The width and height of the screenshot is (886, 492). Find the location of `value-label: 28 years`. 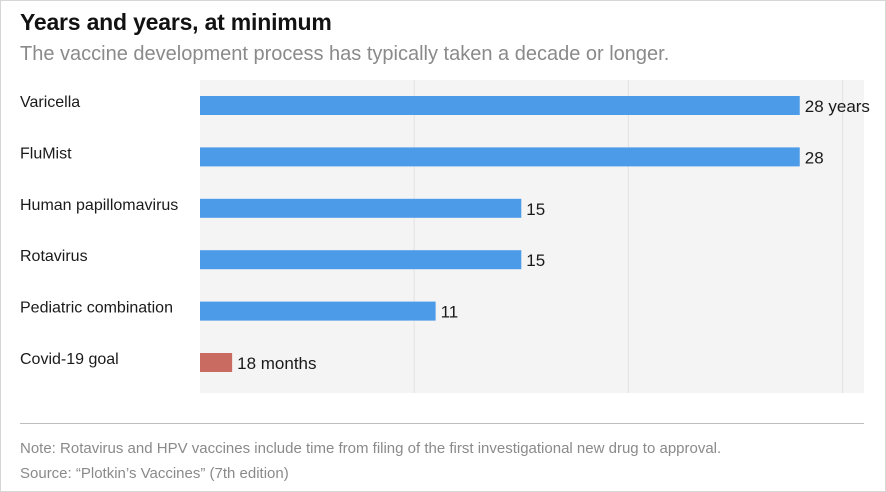

value-label: 28 years is located at coordinates (837, 106).